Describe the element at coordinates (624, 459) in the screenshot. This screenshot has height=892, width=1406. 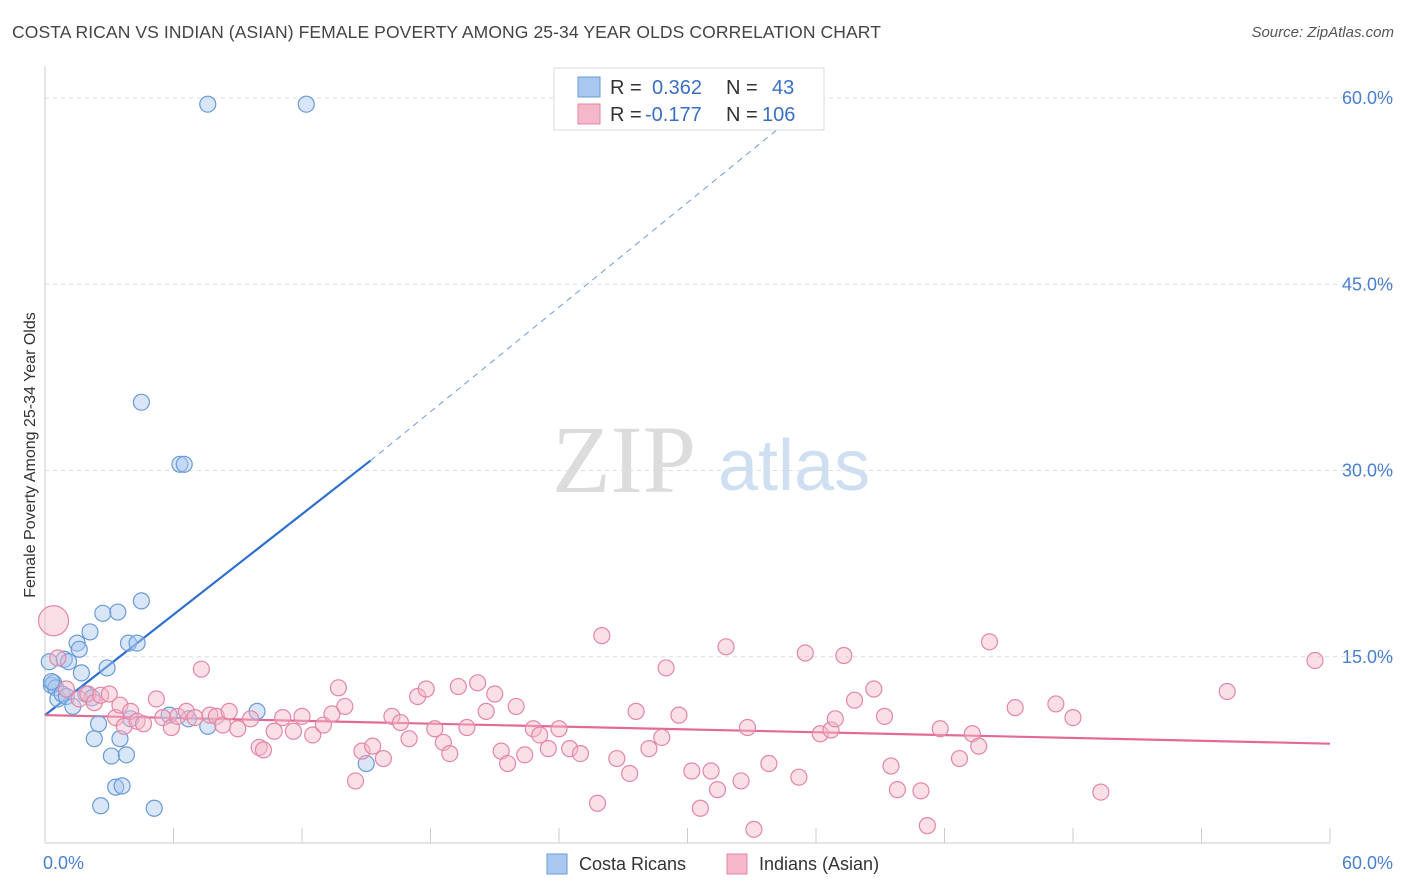
I see `watermark-zip: ZIP` at that location.